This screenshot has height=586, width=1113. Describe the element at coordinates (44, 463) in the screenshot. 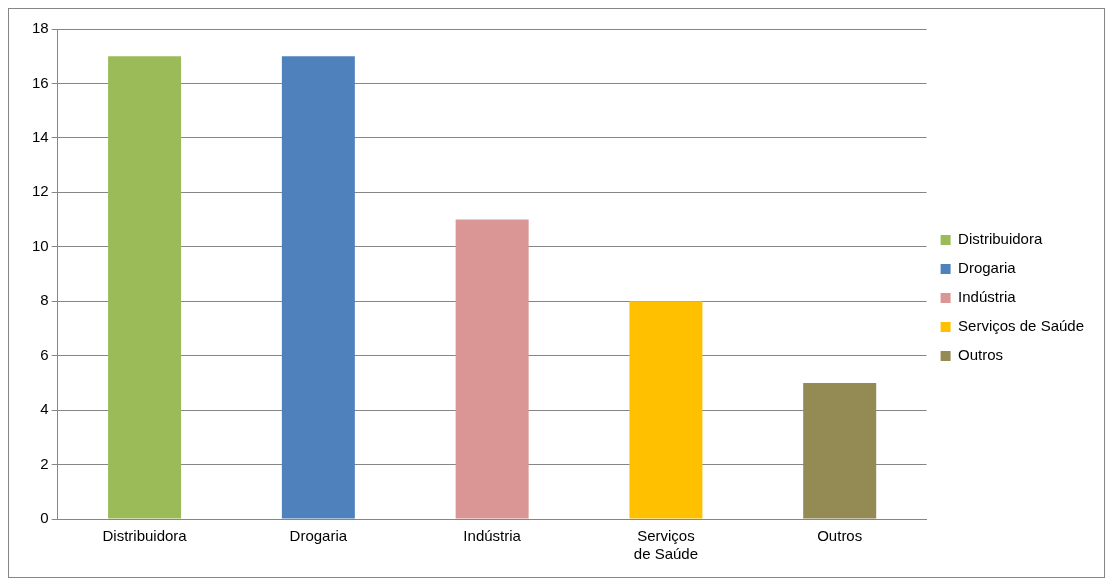

I see `y-tick-label: 2` at that location.